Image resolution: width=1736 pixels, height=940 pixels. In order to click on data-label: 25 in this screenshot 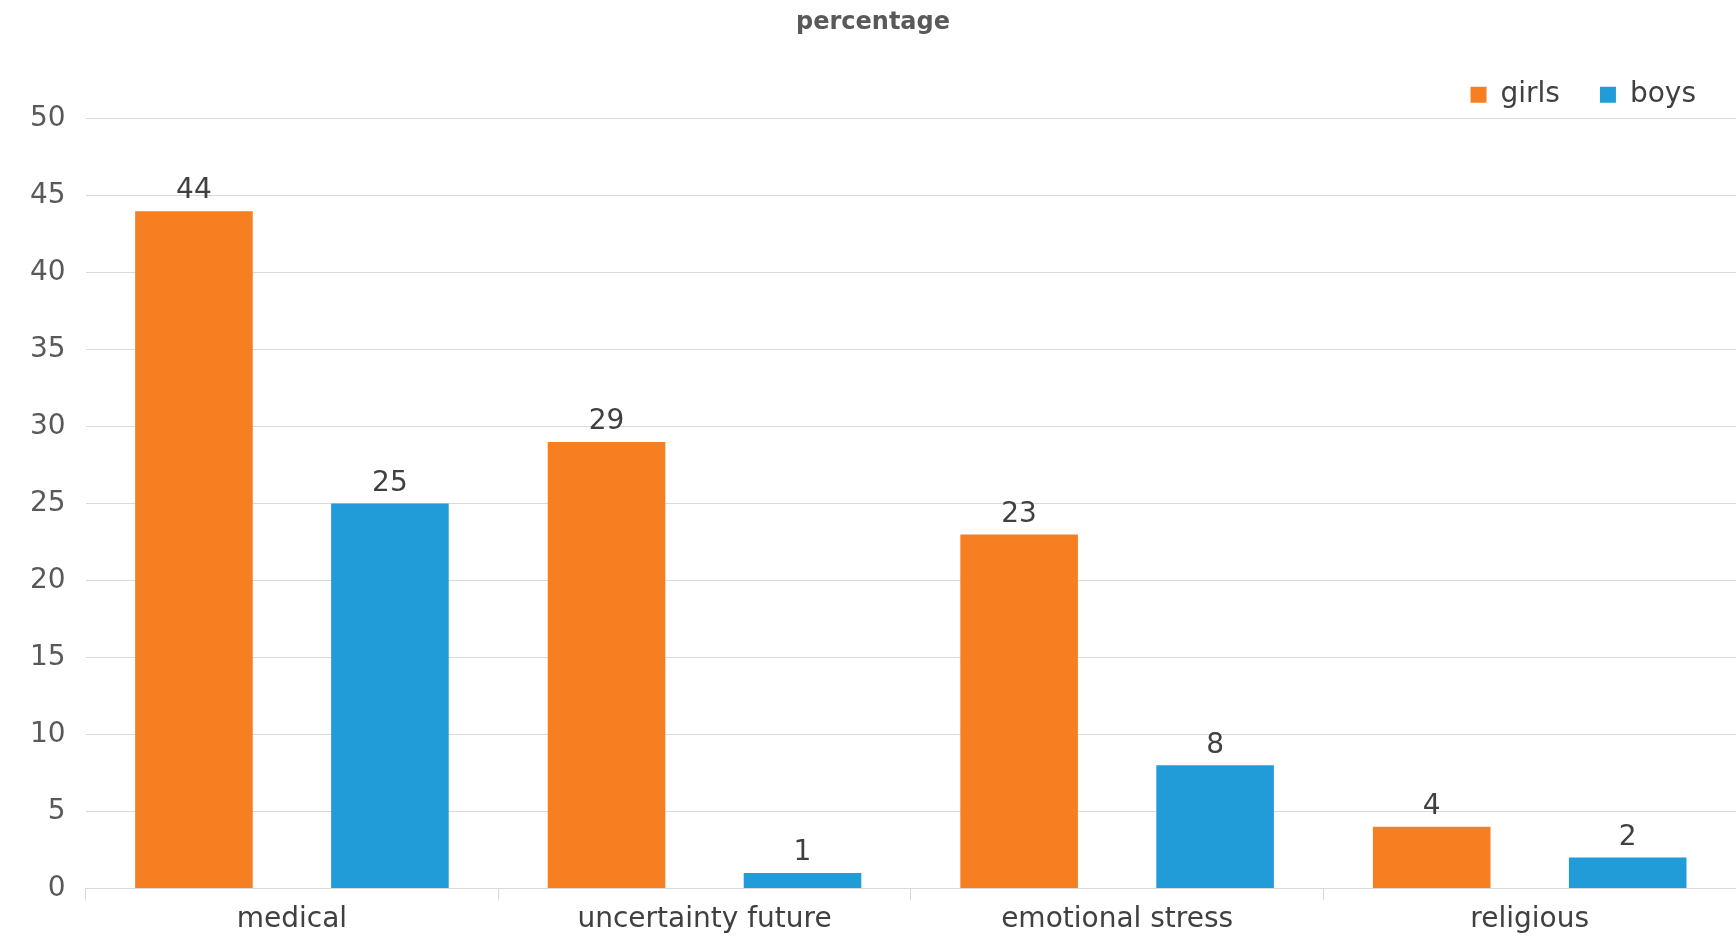, I will do `click(390, 481)`.